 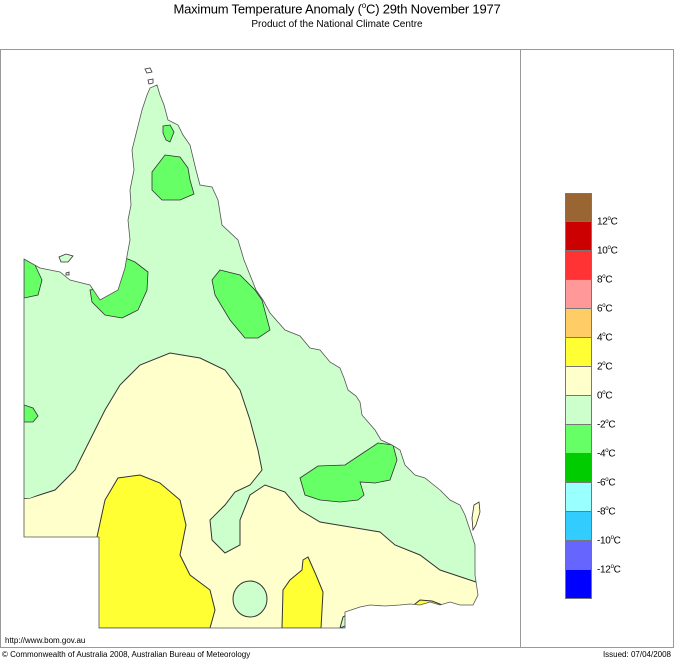 I want to click on legend-label-6: 6oC, so click(x=605, y=309).